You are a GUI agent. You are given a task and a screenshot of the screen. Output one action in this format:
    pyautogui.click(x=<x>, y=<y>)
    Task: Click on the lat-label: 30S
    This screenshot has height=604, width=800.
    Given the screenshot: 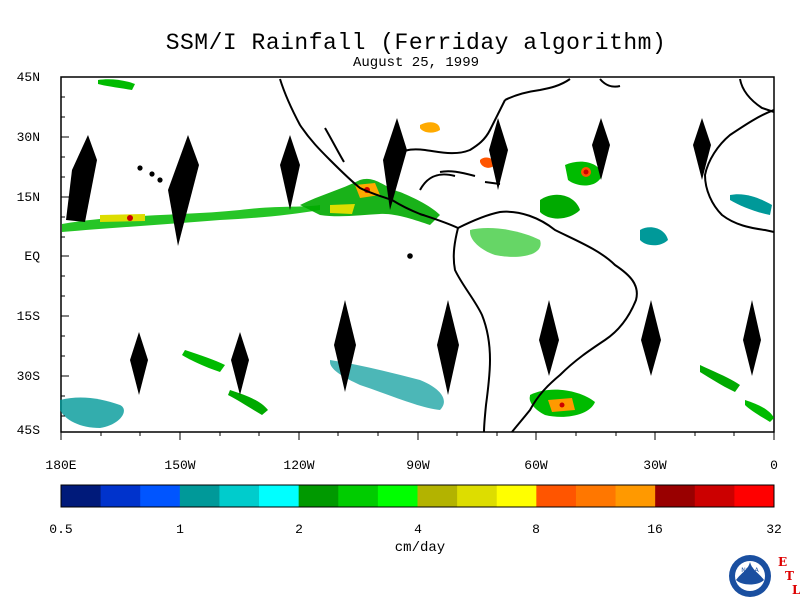 What is the action you would take?
    pyautogui.click(x=28, y=376)
    